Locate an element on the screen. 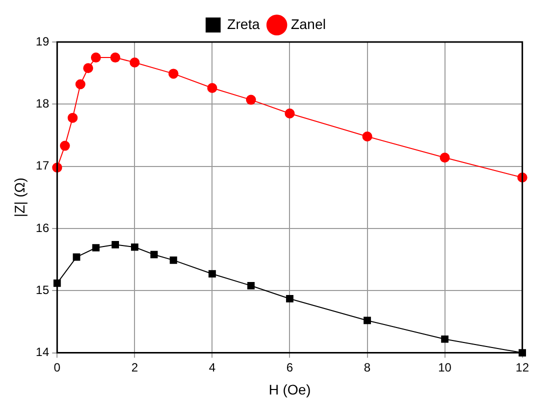  x-tick-label: 10 is located at coordinates (445, 367).